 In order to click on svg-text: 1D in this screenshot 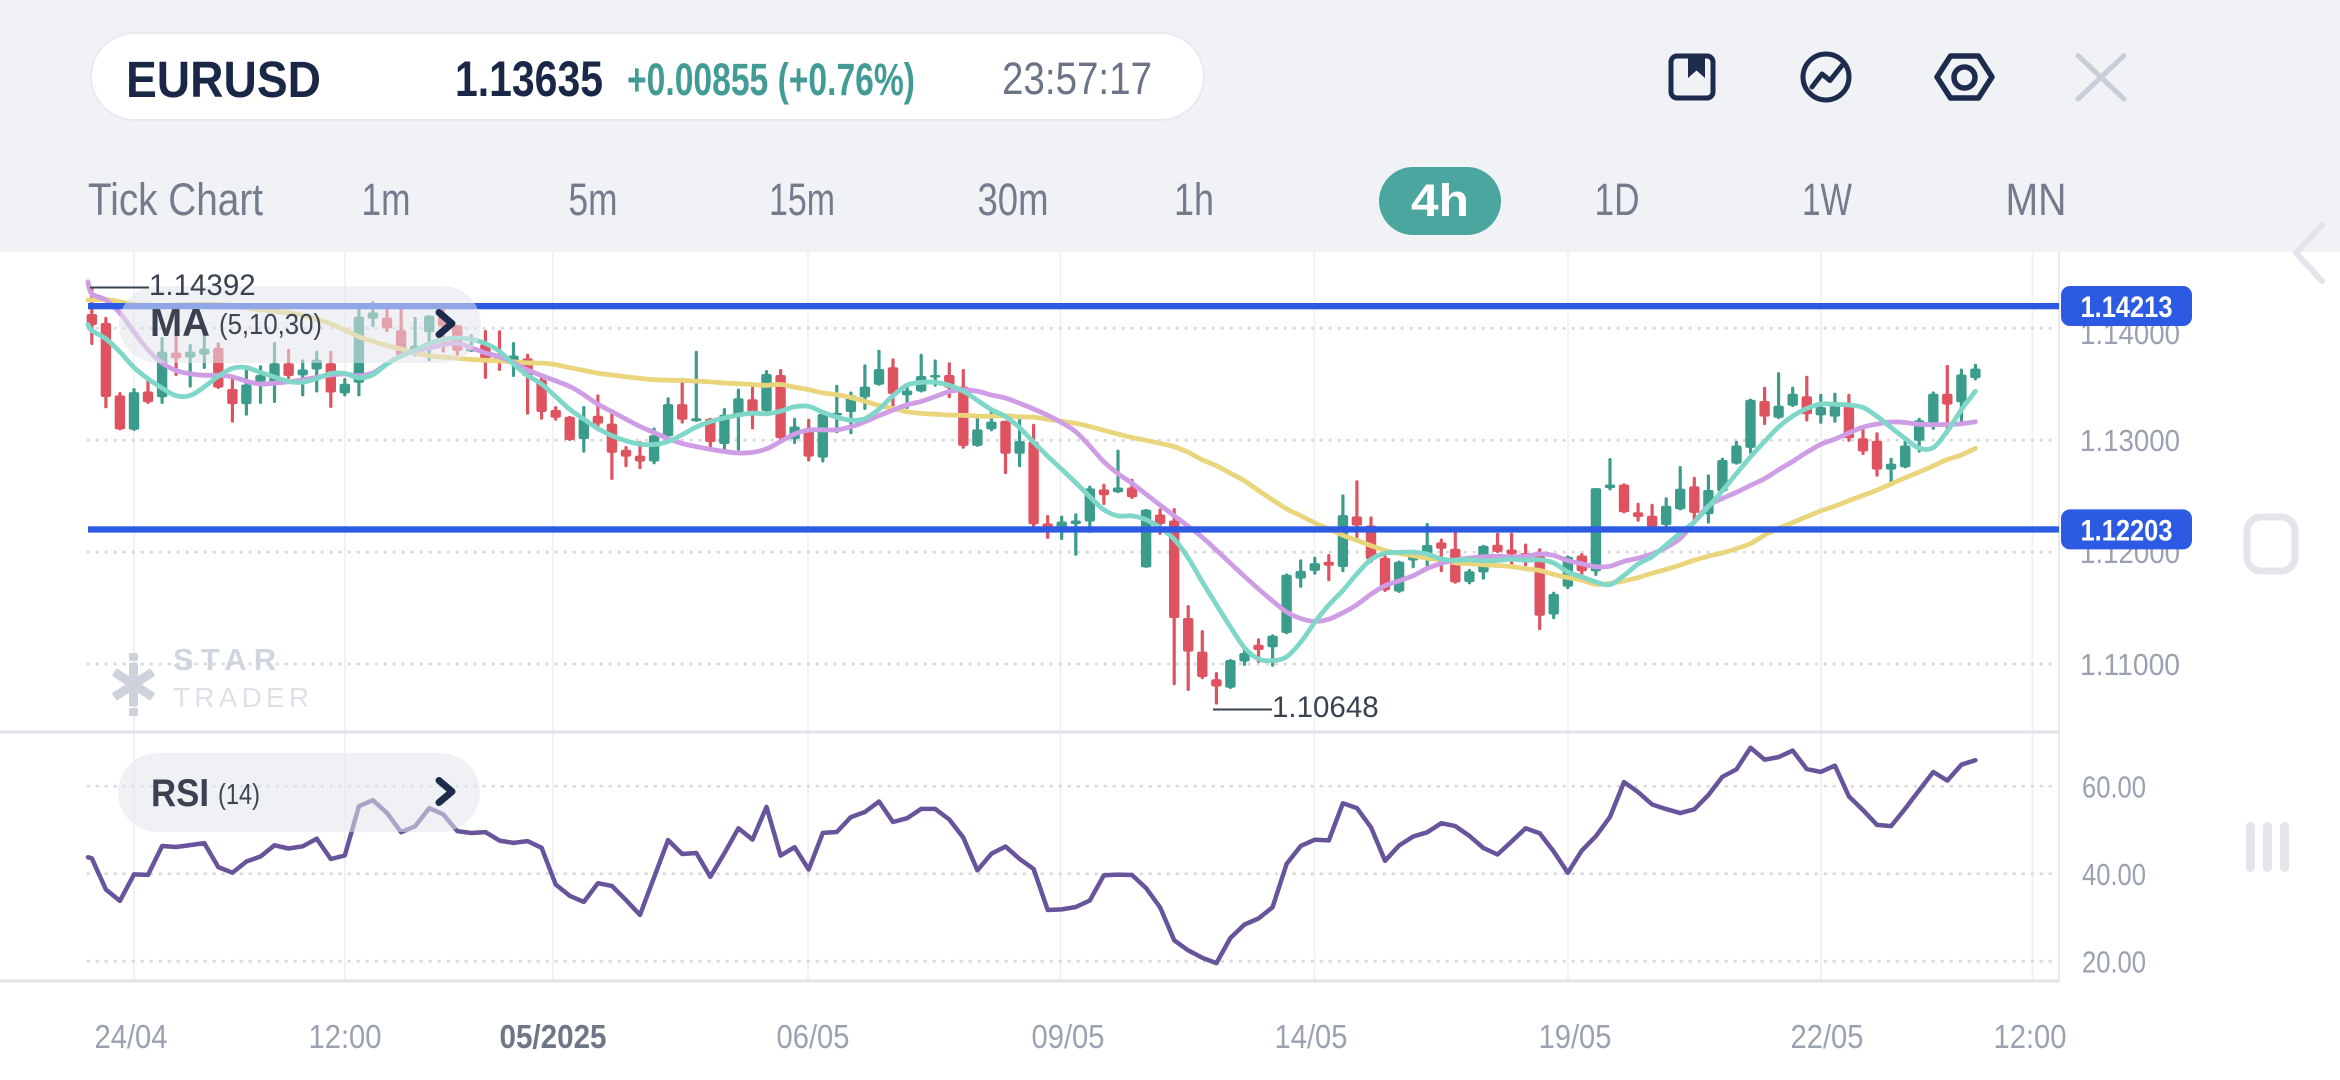, I will do `click(1617, 199)`.